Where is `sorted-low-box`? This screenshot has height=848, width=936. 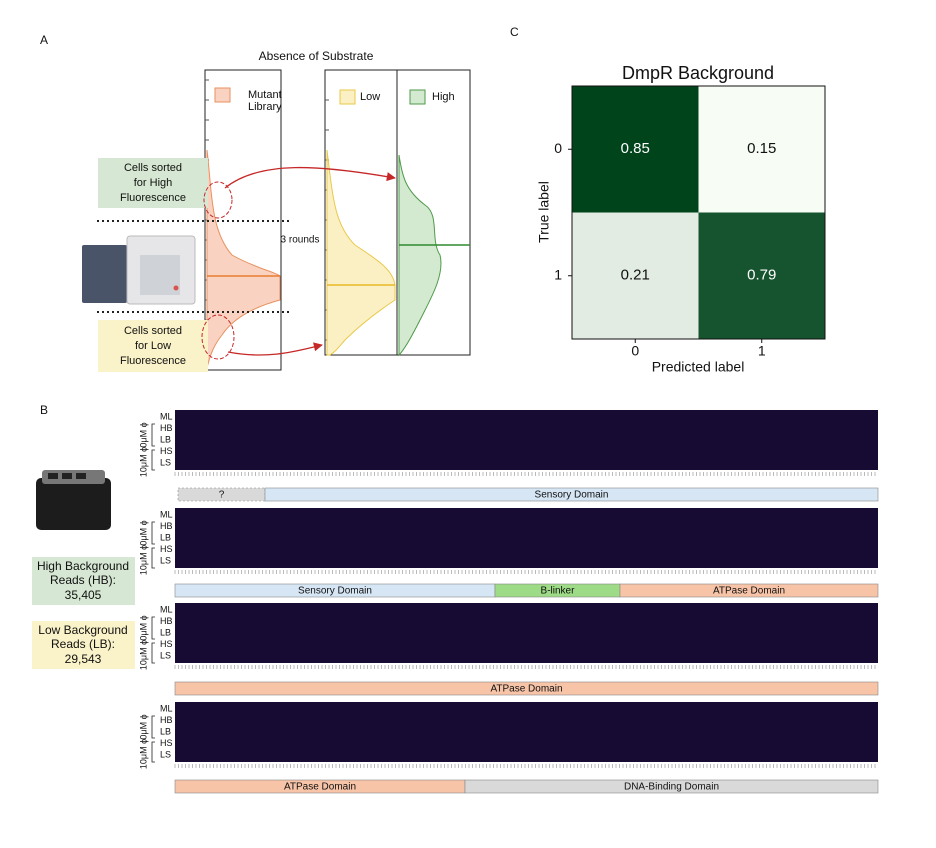
sorted-low-box is located at coordinates (153, 346).